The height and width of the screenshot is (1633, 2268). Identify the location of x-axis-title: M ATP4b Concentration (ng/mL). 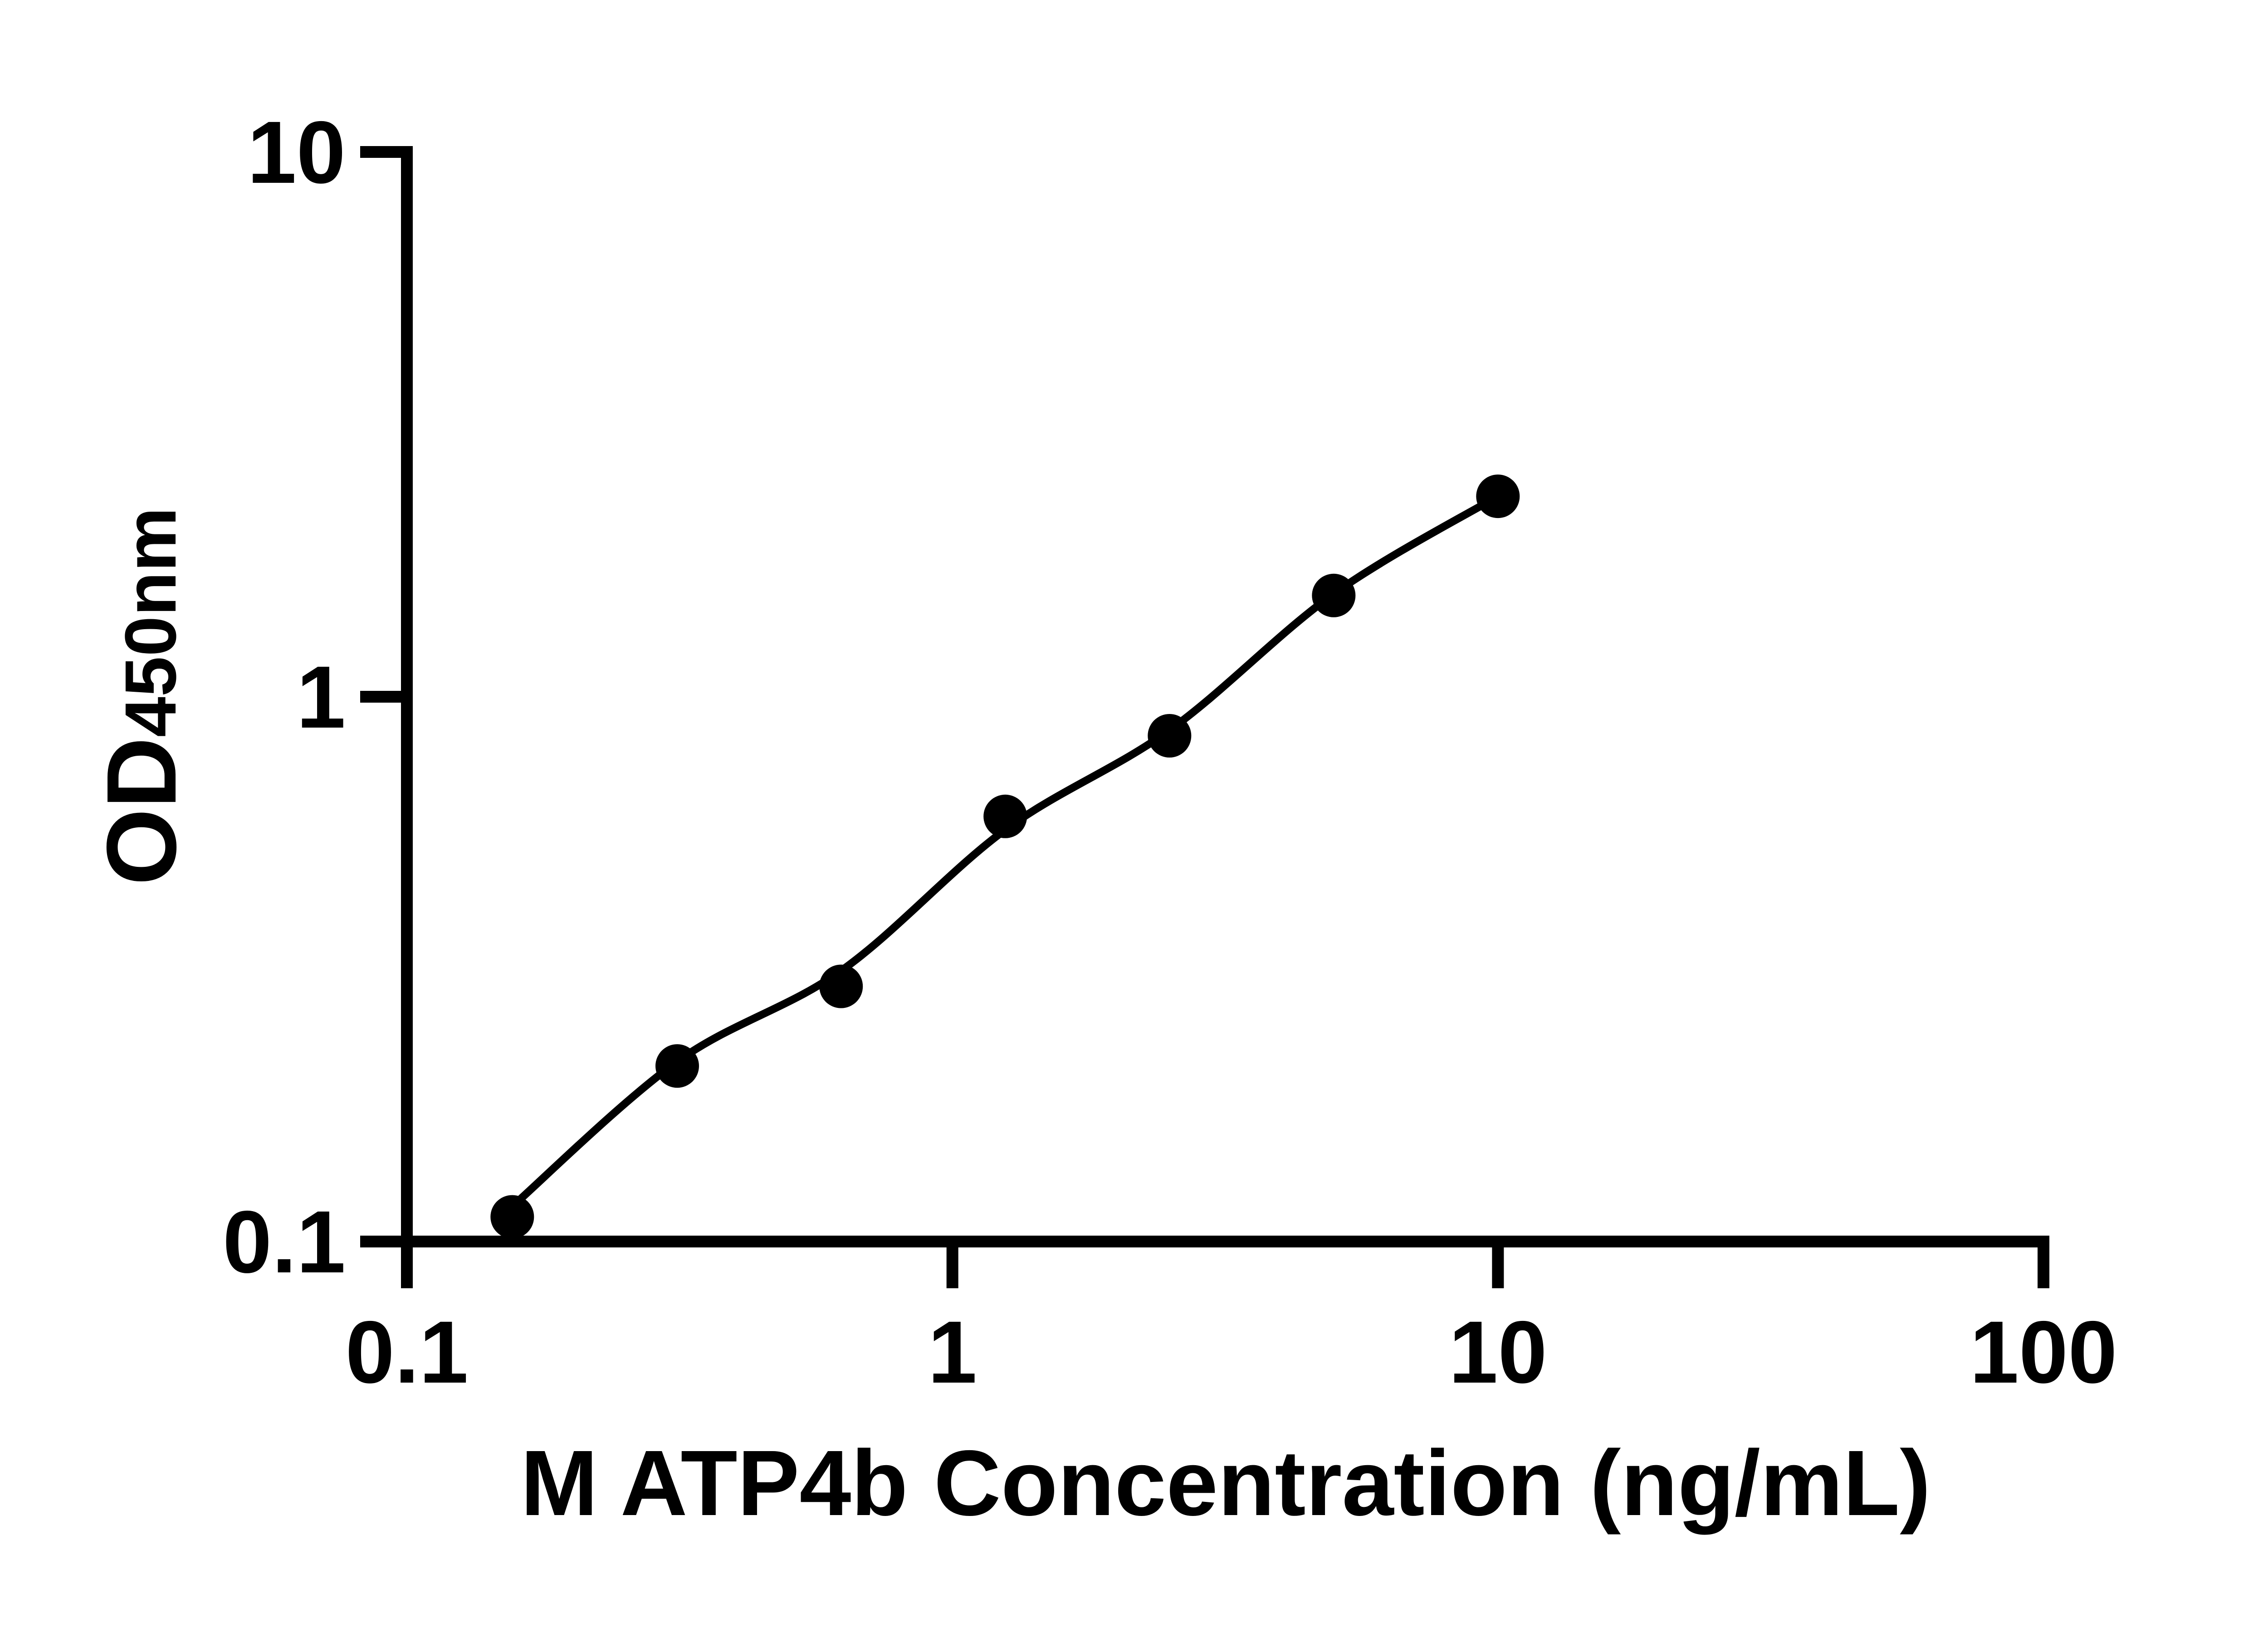
(1226, 1483).